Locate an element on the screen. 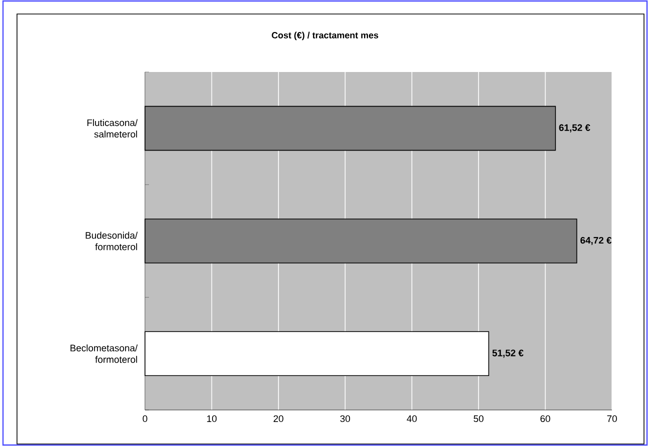 This screenshot has height=446, width=648. y-tick-label: Budesonida/ formoterol is located at coordinates (112, 241).